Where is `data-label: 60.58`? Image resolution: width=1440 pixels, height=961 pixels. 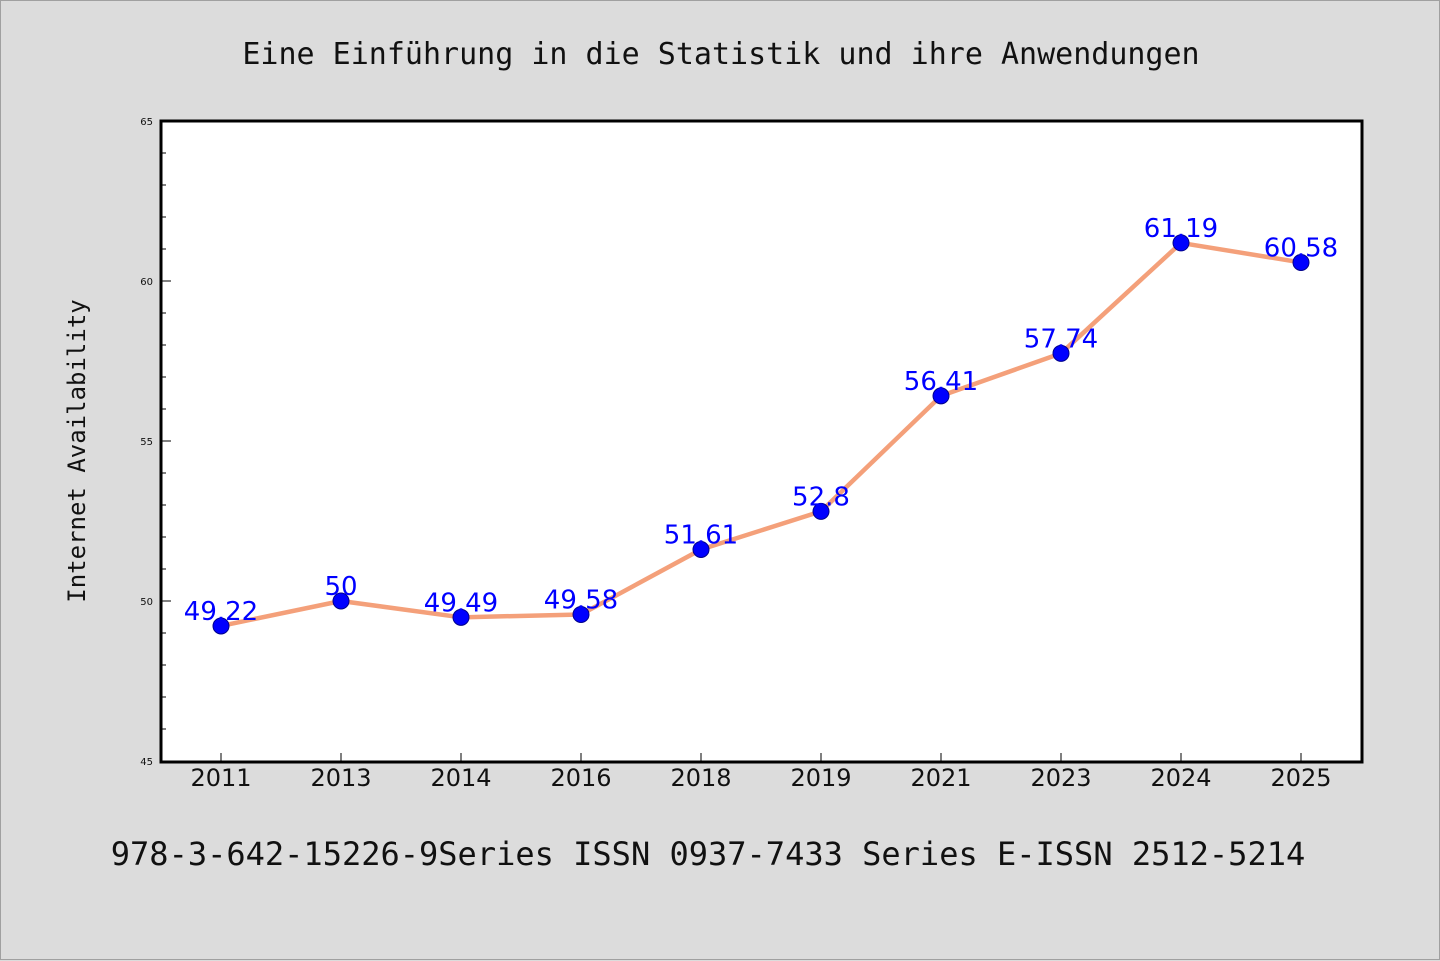 data-label: 60.58 is located at coordinates (1301, 248).